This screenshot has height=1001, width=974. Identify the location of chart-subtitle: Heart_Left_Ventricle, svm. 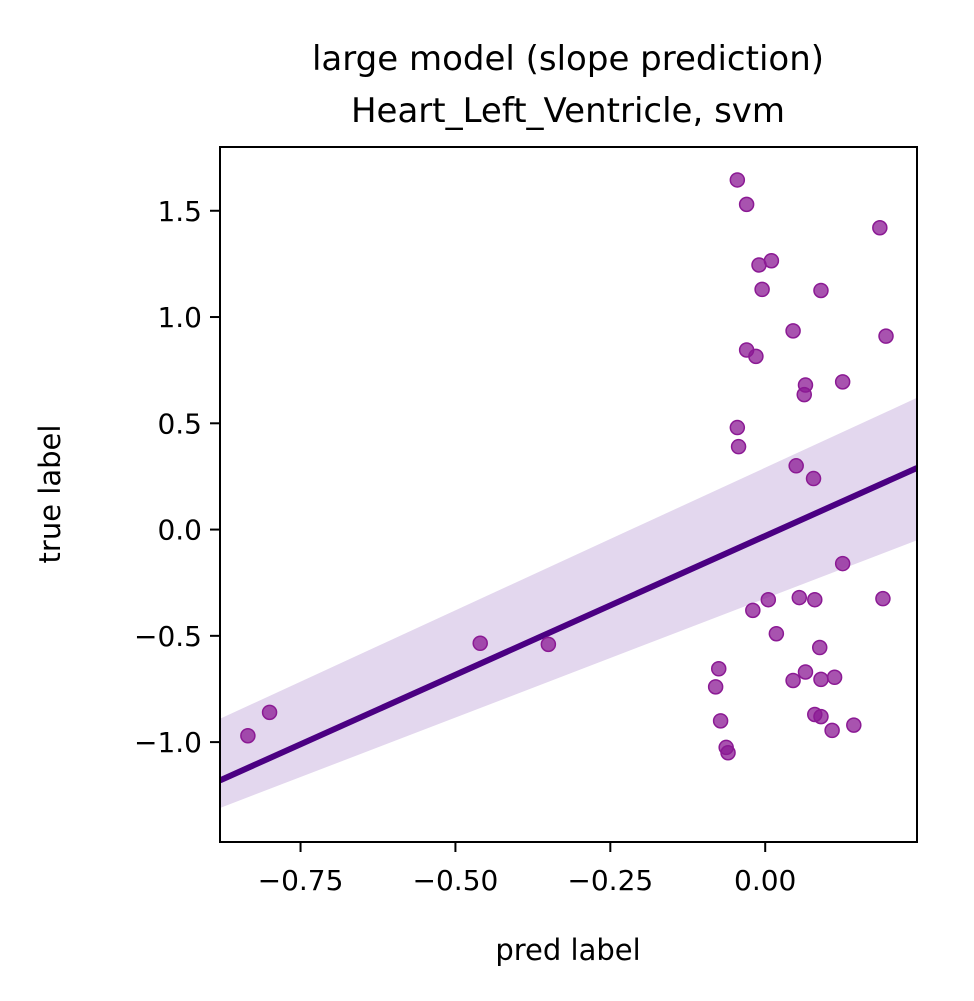
(568, 111).